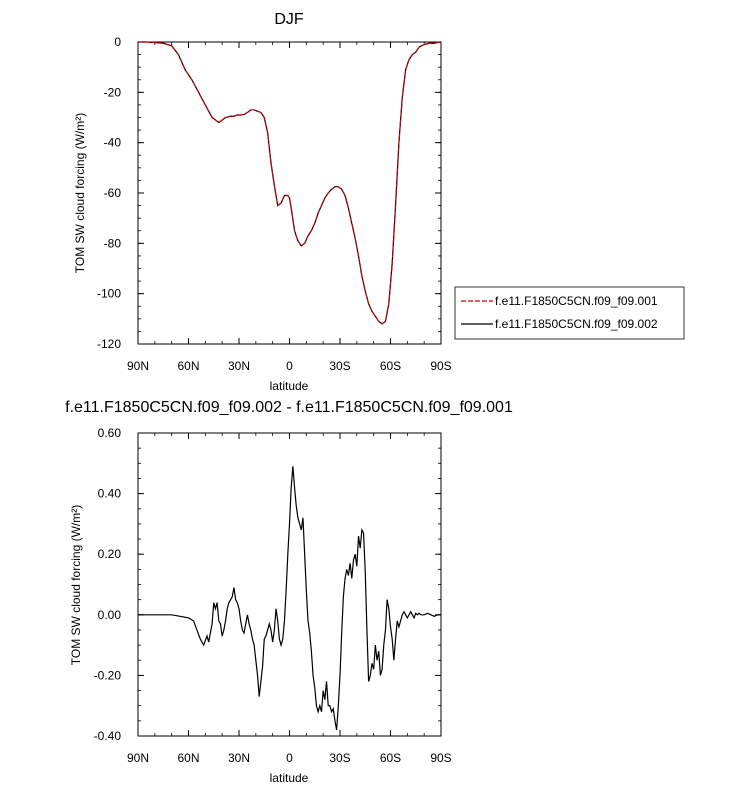 This screenshot has height=790, width=733. I want to click on bottom-xlabel: latitude, so click(289, 778).